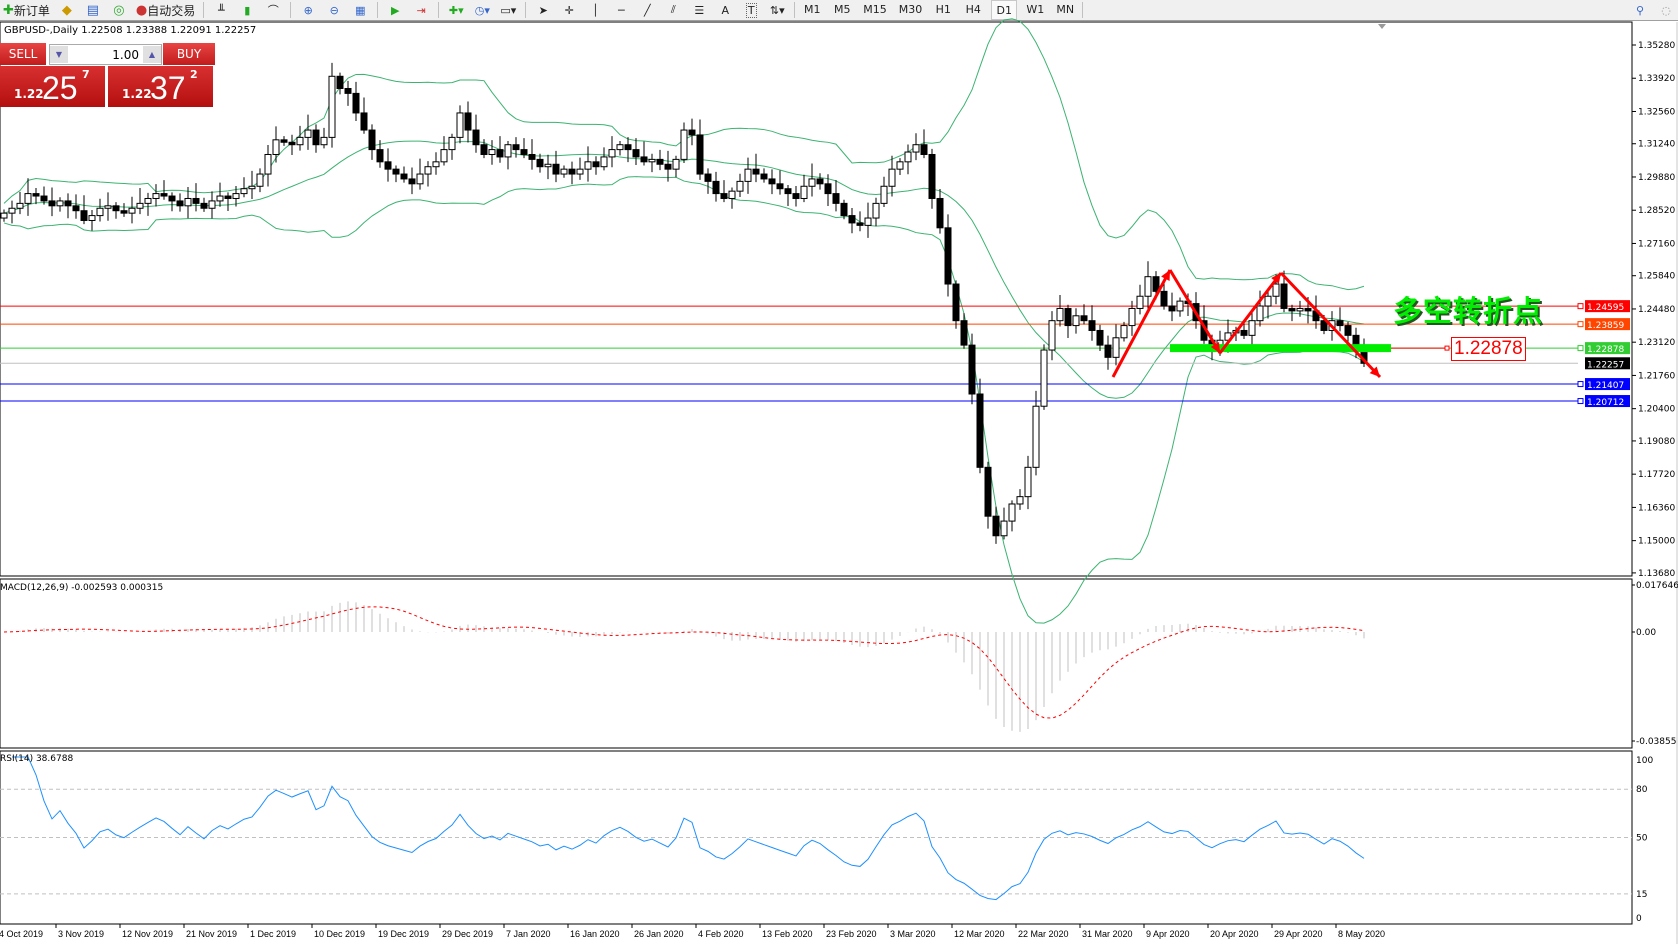 The image size is (1678, 944). Describe the element at coordinates (751, 10) in the screenshot. I see `text-label-button: T` at that location.